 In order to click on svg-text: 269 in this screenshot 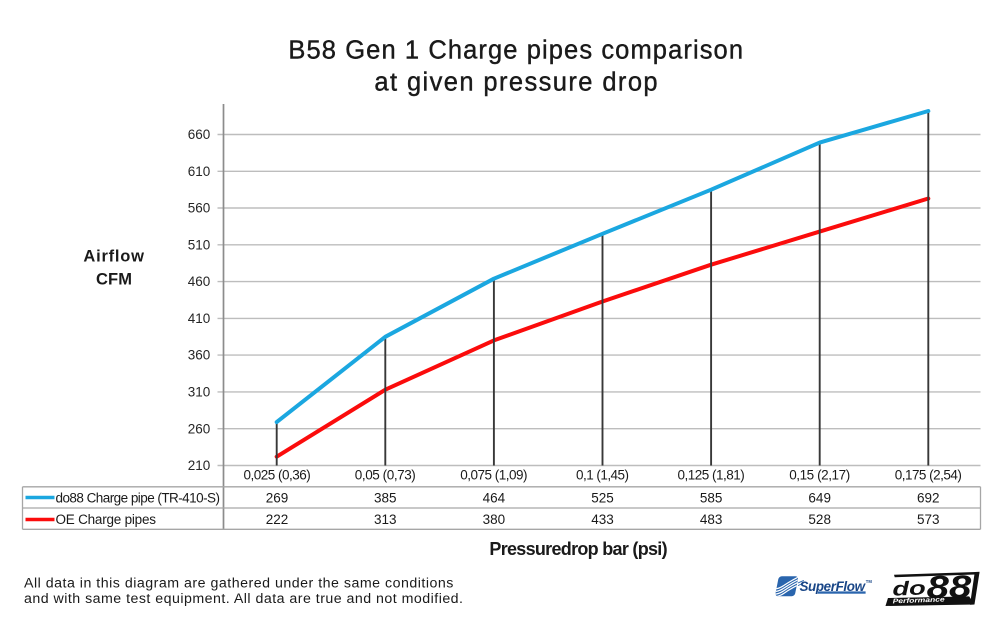, I will do `click(277, 497)`.